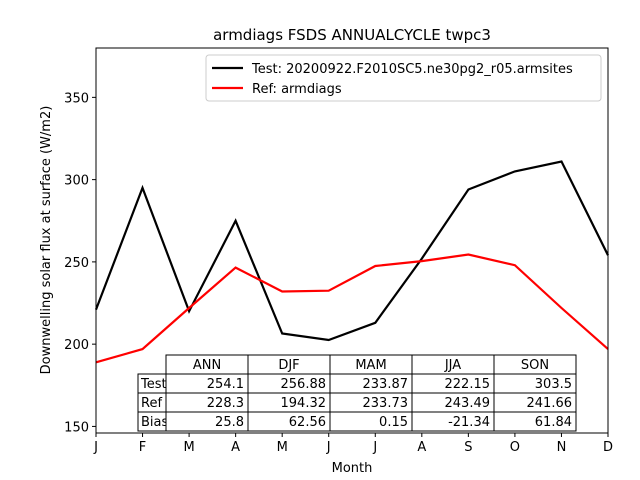 The image size is (640, 480). I want to click on svg-text: 61.84, so click(553, 422).